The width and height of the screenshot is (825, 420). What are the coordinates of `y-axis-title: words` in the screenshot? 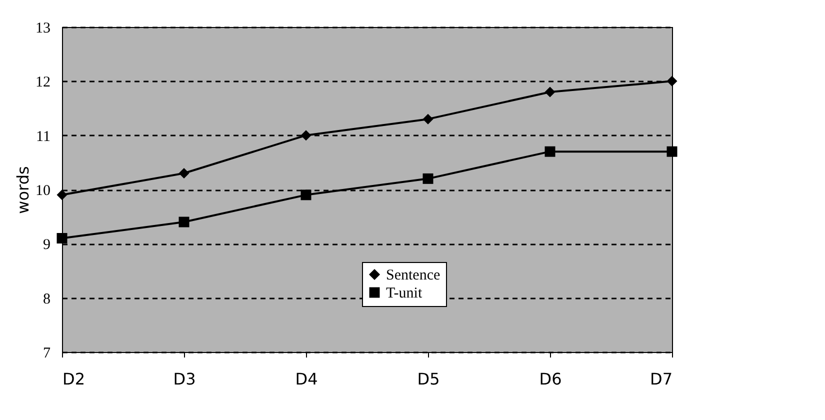 It's located at (23, 190).